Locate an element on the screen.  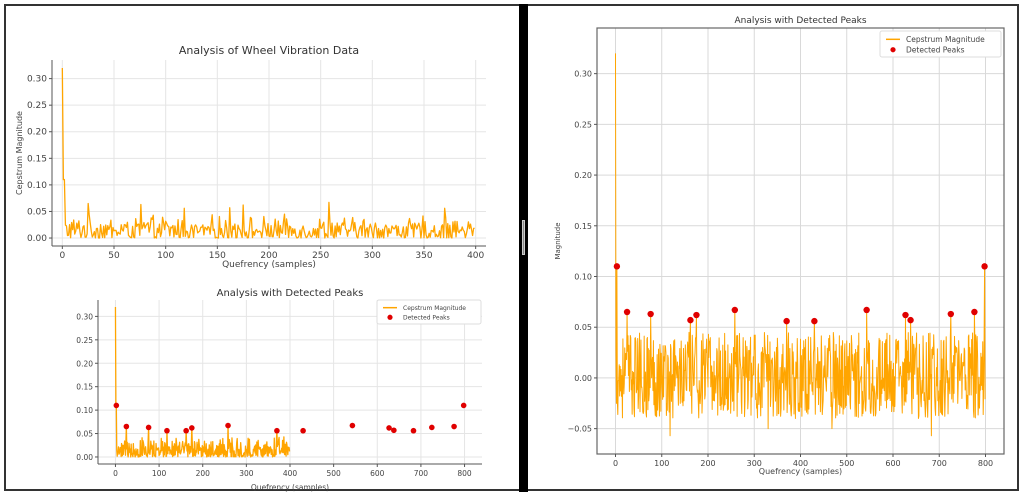
legend: Cepstrum Magnitude Detected Peaks is located at coordinates (429, 312).